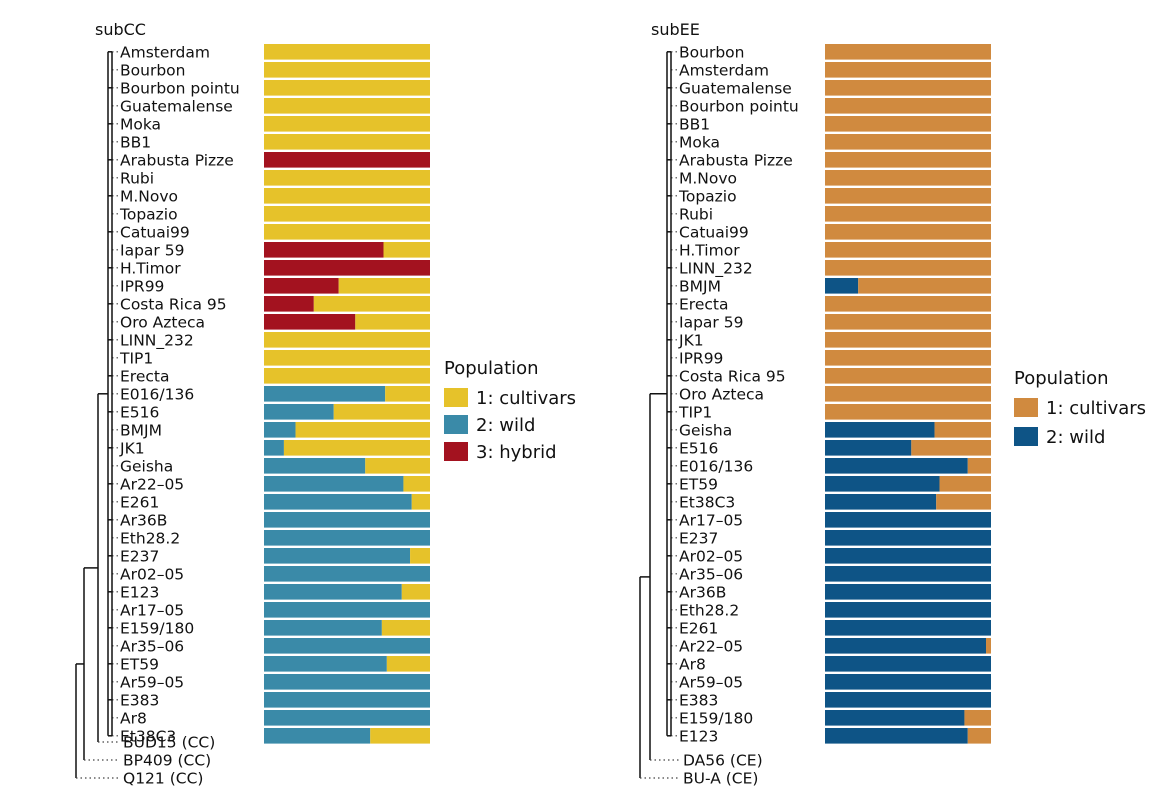  What do you see at coordinates (510, 410) in the screenshot?
I see `legend: Population 1: cultivars 2: wild 3: hybrid` at bounding box center [510, 410].